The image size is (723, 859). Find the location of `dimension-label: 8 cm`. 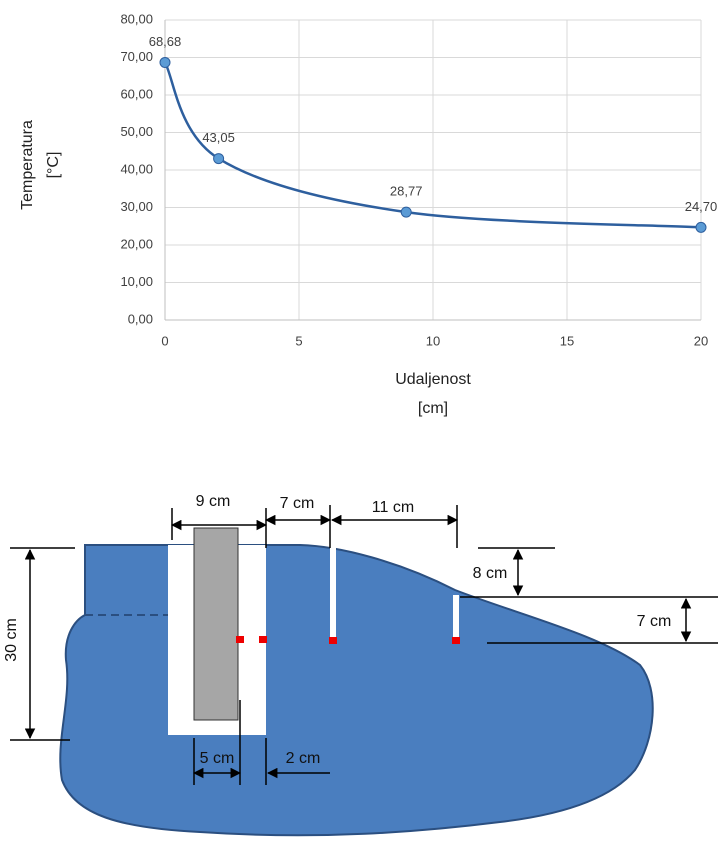

dimension-label: 8 cm is located at coordinates (490, 573).